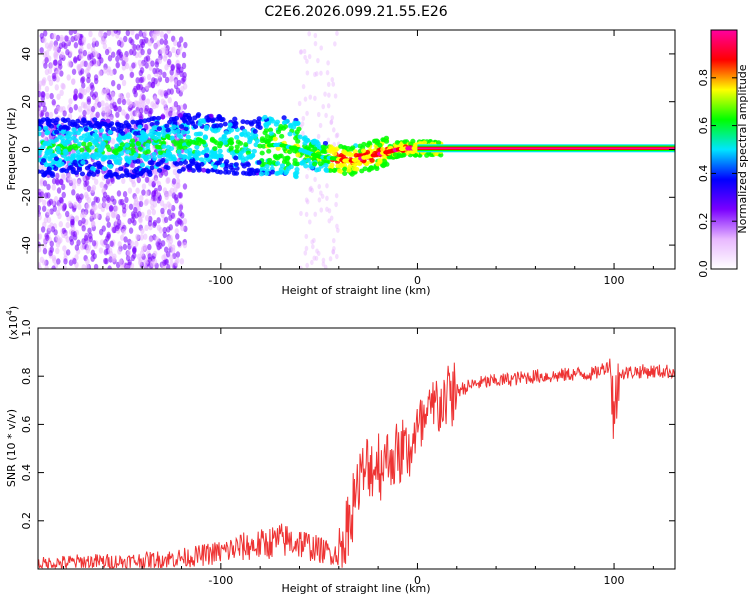 This screenshot has height=600, width=750. Describe the element at coordinates (13, 327) in the screenshot. I see `snr-y-multiplier-base: (x10` at that location.